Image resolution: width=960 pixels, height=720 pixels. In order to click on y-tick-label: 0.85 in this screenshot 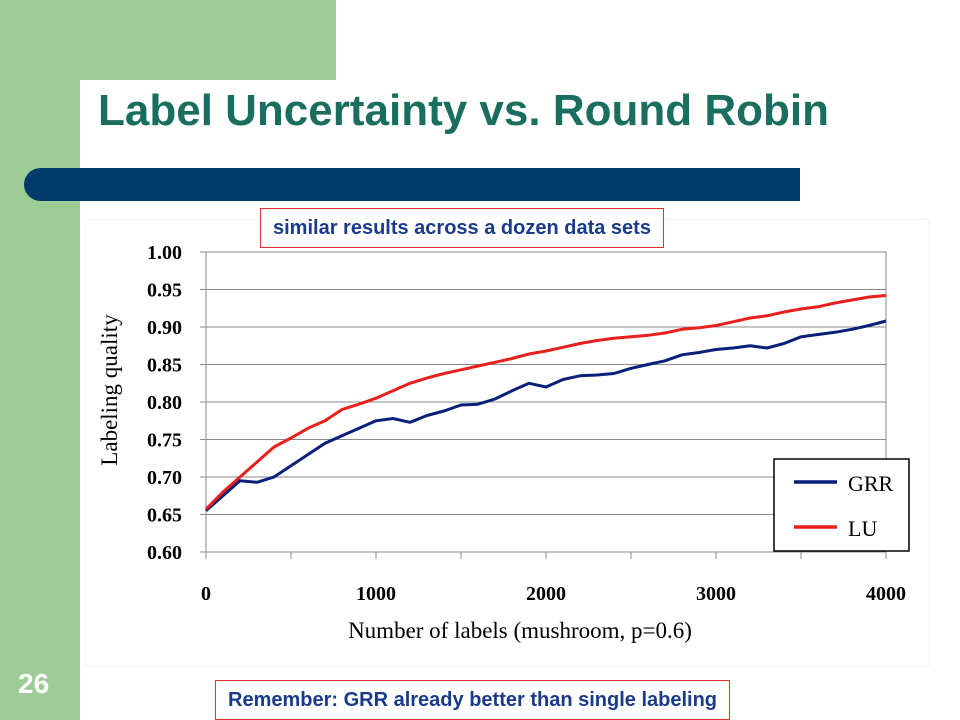, I will do `click(164, 366)`.